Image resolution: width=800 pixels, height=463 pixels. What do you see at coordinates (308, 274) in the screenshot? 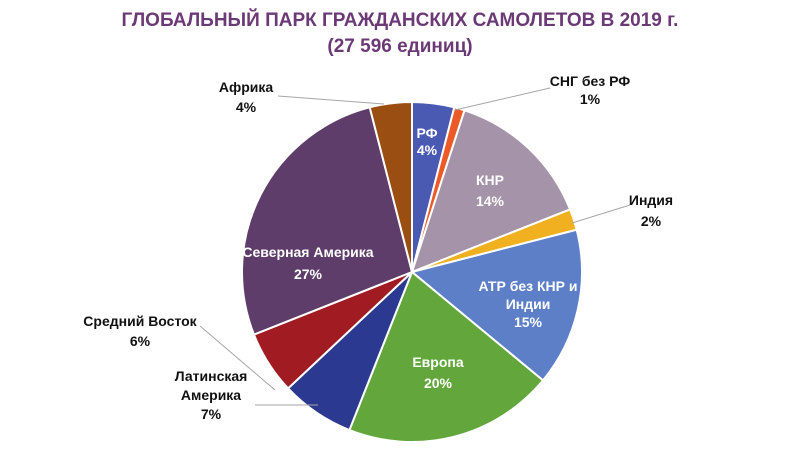
I see `slice-value-label: 27%` at bounding box center [308, 274].